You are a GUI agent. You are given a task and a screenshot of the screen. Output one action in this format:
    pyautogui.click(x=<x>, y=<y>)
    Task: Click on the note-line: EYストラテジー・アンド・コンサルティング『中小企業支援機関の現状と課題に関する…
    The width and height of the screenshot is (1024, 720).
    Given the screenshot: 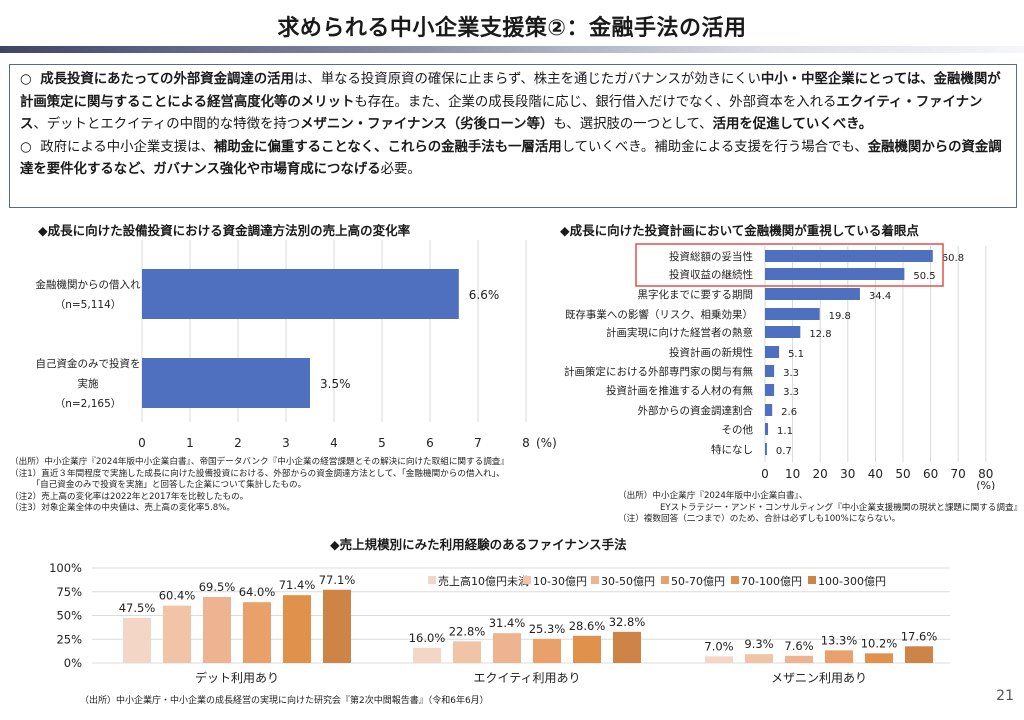 What is the action you would take?
    pyautogui.click(x=841, y=507)
    